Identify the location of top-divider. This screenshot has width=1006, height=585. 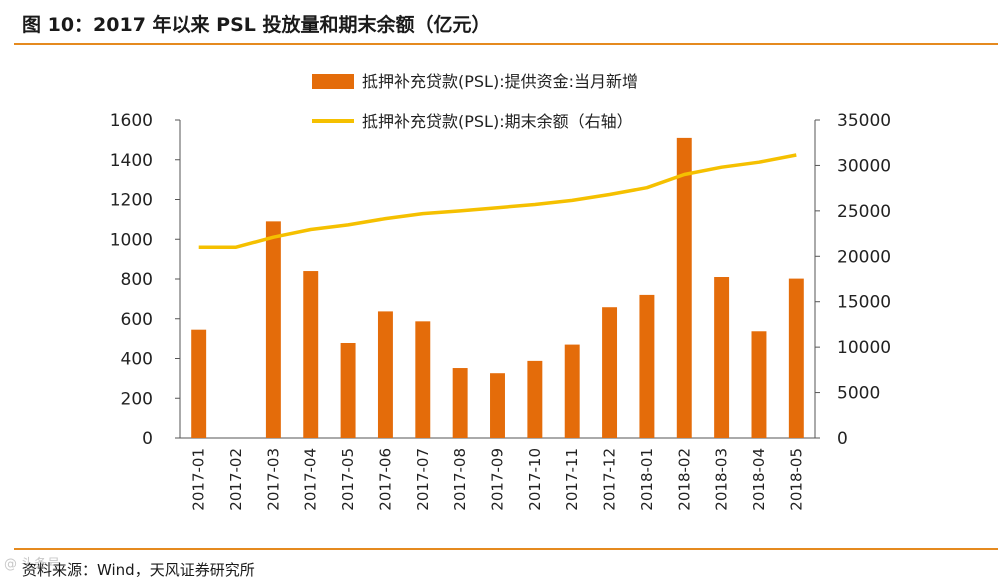
(506, 44).